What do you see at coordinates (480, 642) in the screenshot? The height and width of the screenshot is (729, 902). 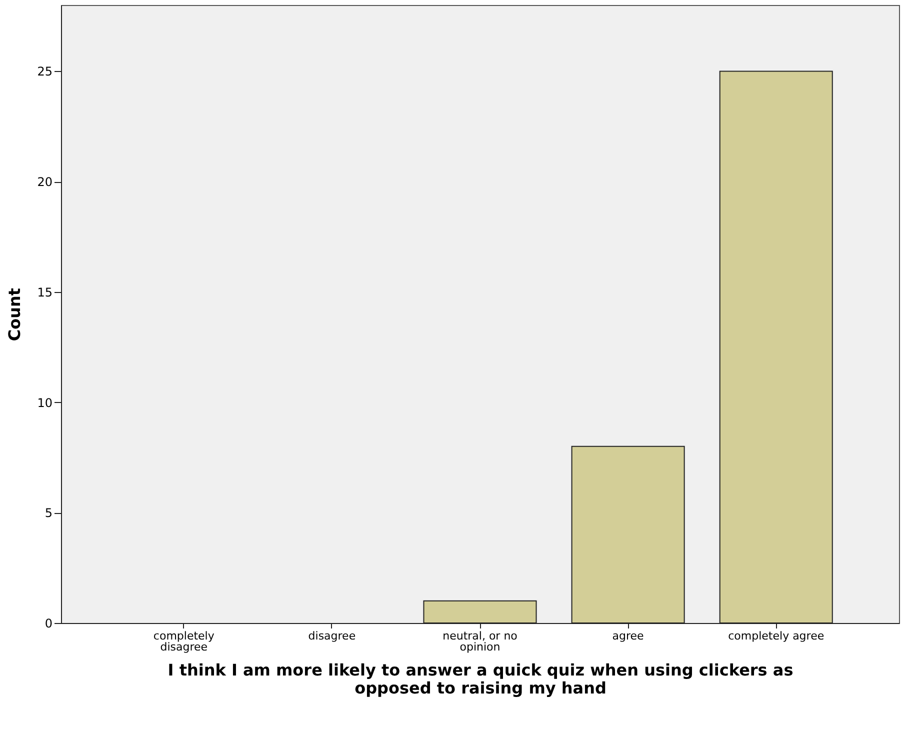 I see `x-tick-label: neutral, or no opinion` at bounding box center [480, 642].